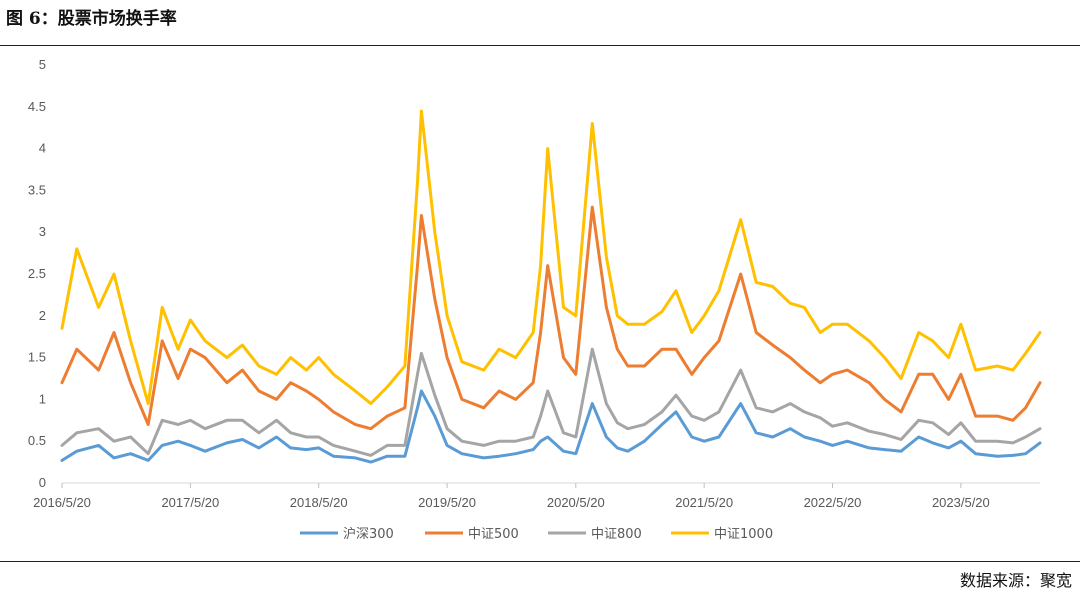 This screenshot has height=594, width=1080. I want to click on y-axis-ticks: 0 0.5 1 1.5 2 2.5 3 3.5 4 4.5 5, so click(37, 273).